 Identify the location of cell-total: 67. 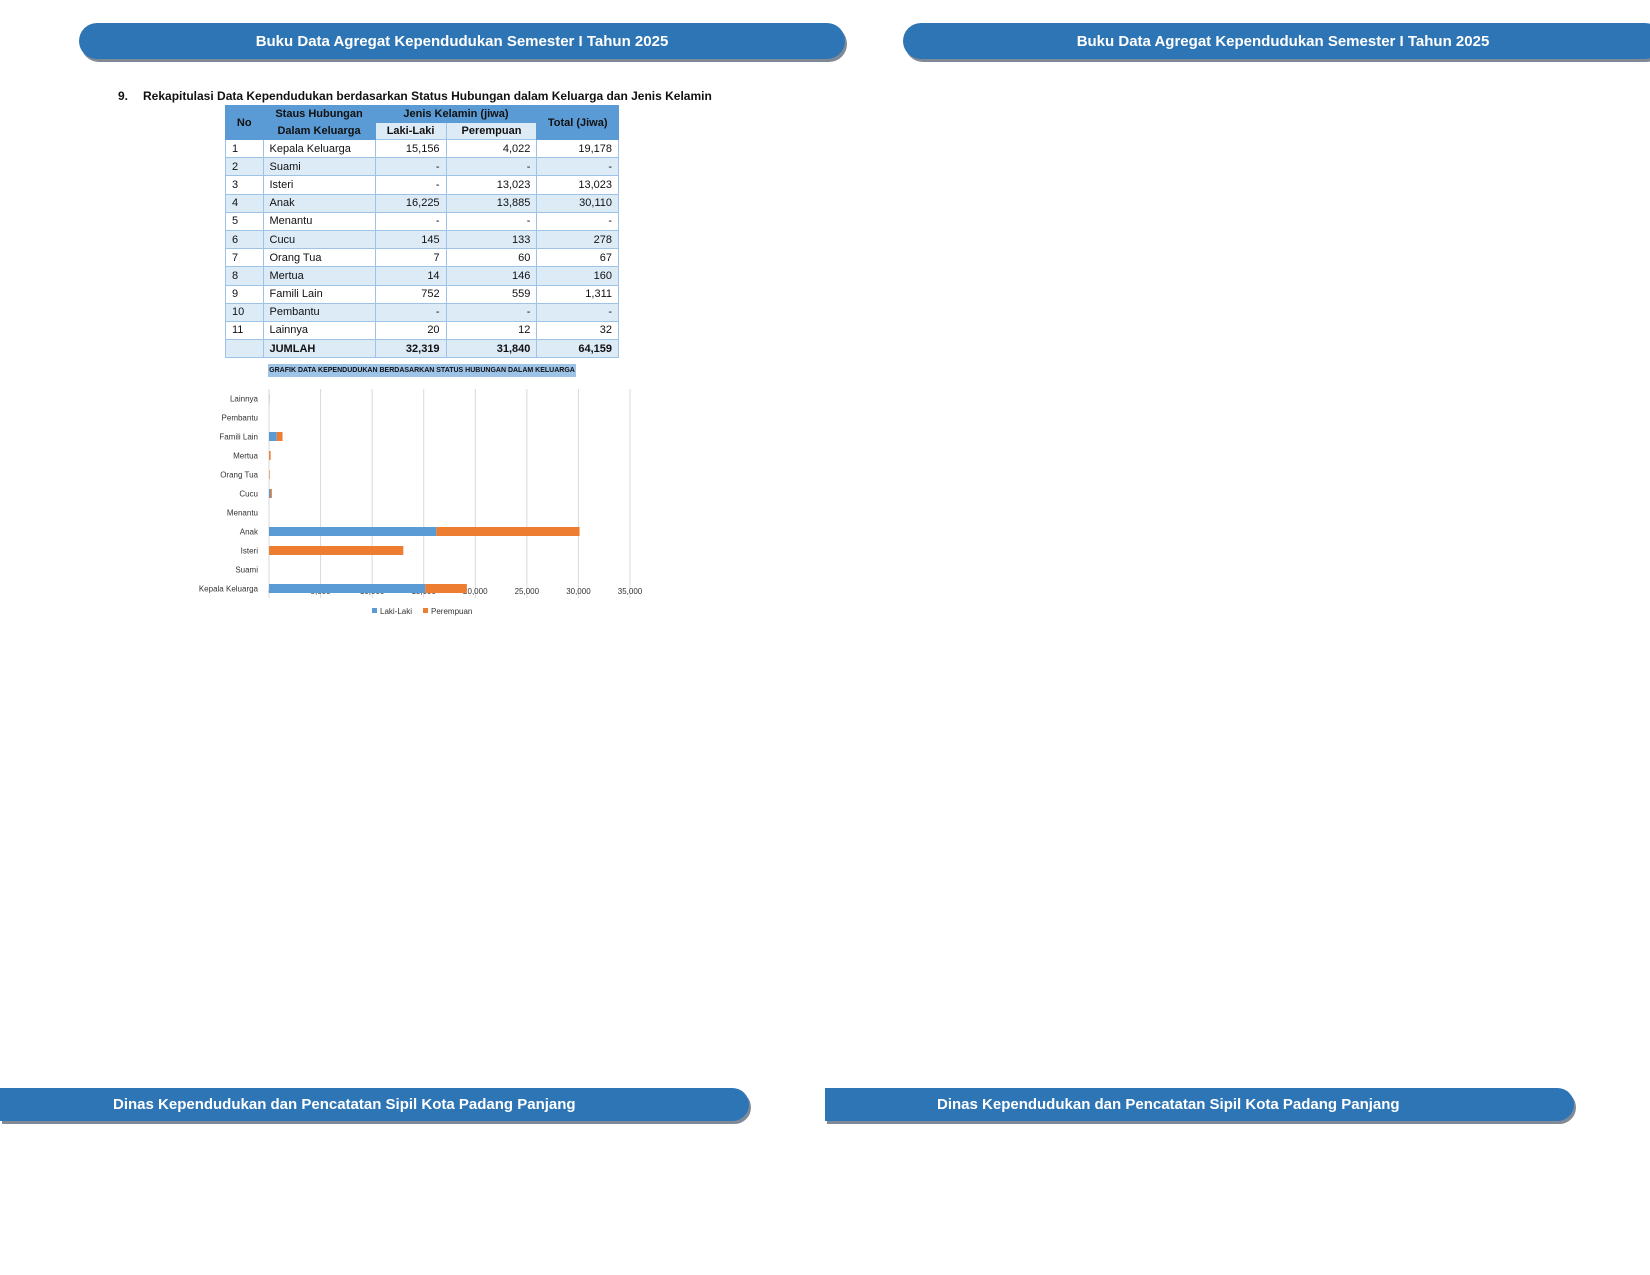
(577, 258).